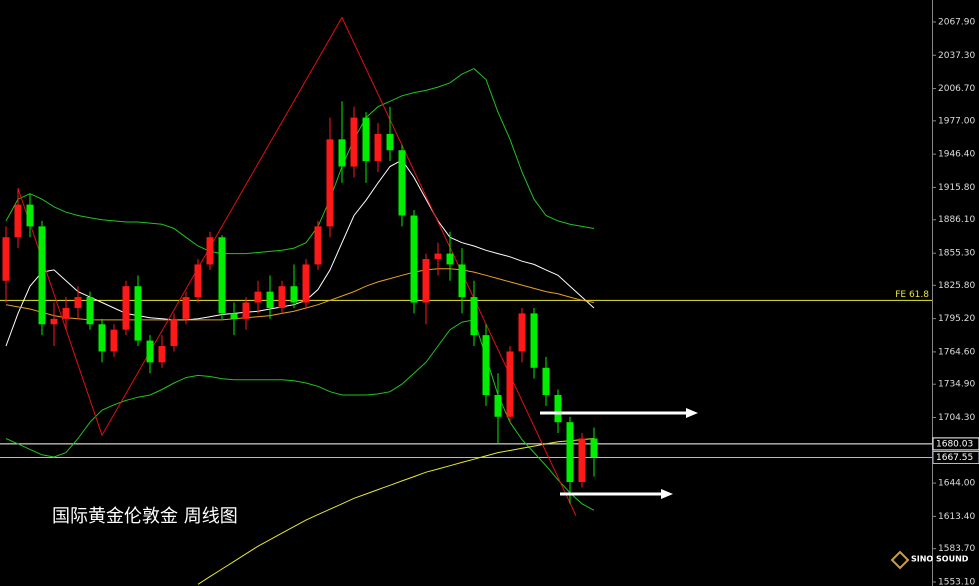  What do you see at coordinates (956, 254) in the screenshot?
I see `y-tick-label: 1855.30` at bounding box center [956, 254].